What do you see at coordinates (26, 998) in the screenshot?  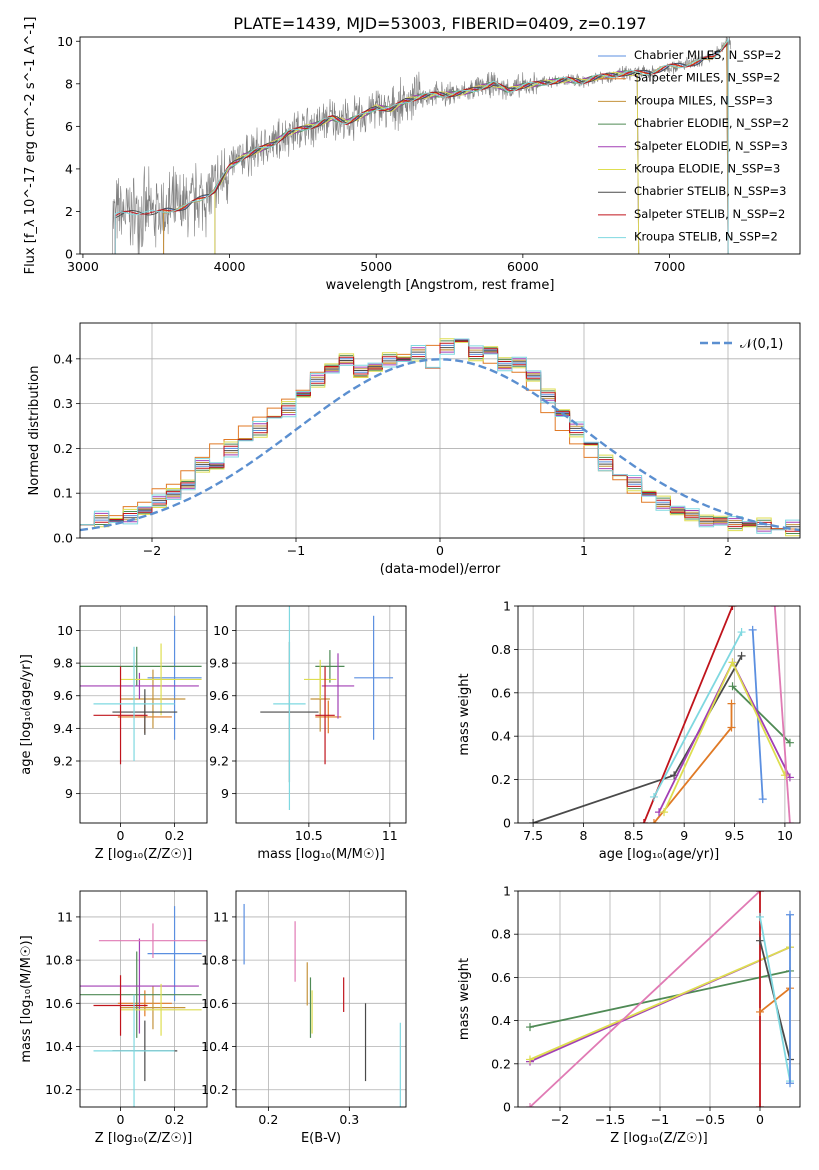 I see `y-axis-label: mass [log₁₀(M/M☉)]` at bounding box center [26, 998].